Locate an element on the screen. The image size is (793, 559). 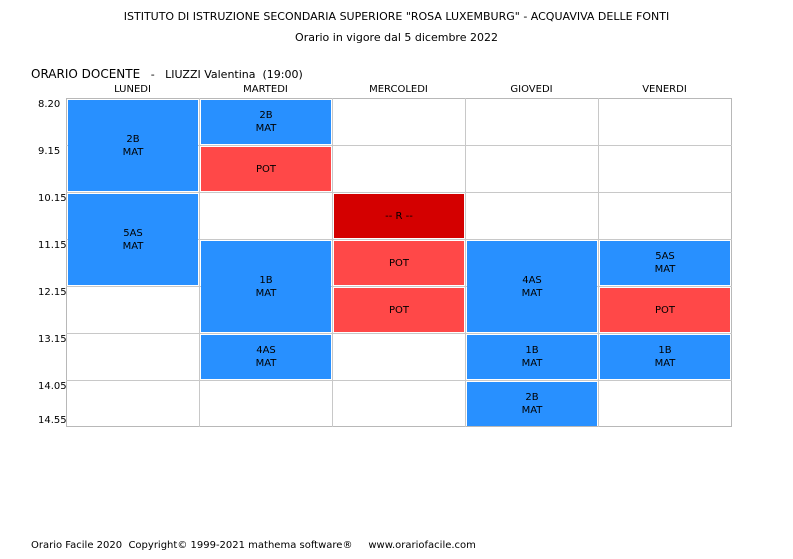
validity-subtitle: Orario in vigore dal 5 dicembre 2022 is located at coordinates (396, 37).